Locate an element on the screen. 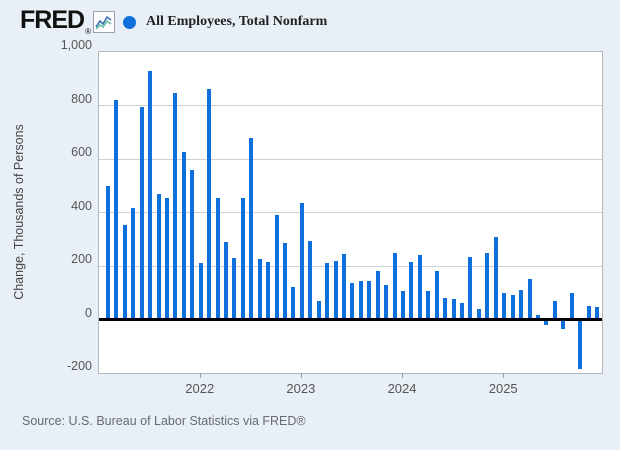  x-tick-mark-2025 is located at coordinates (504, 375).